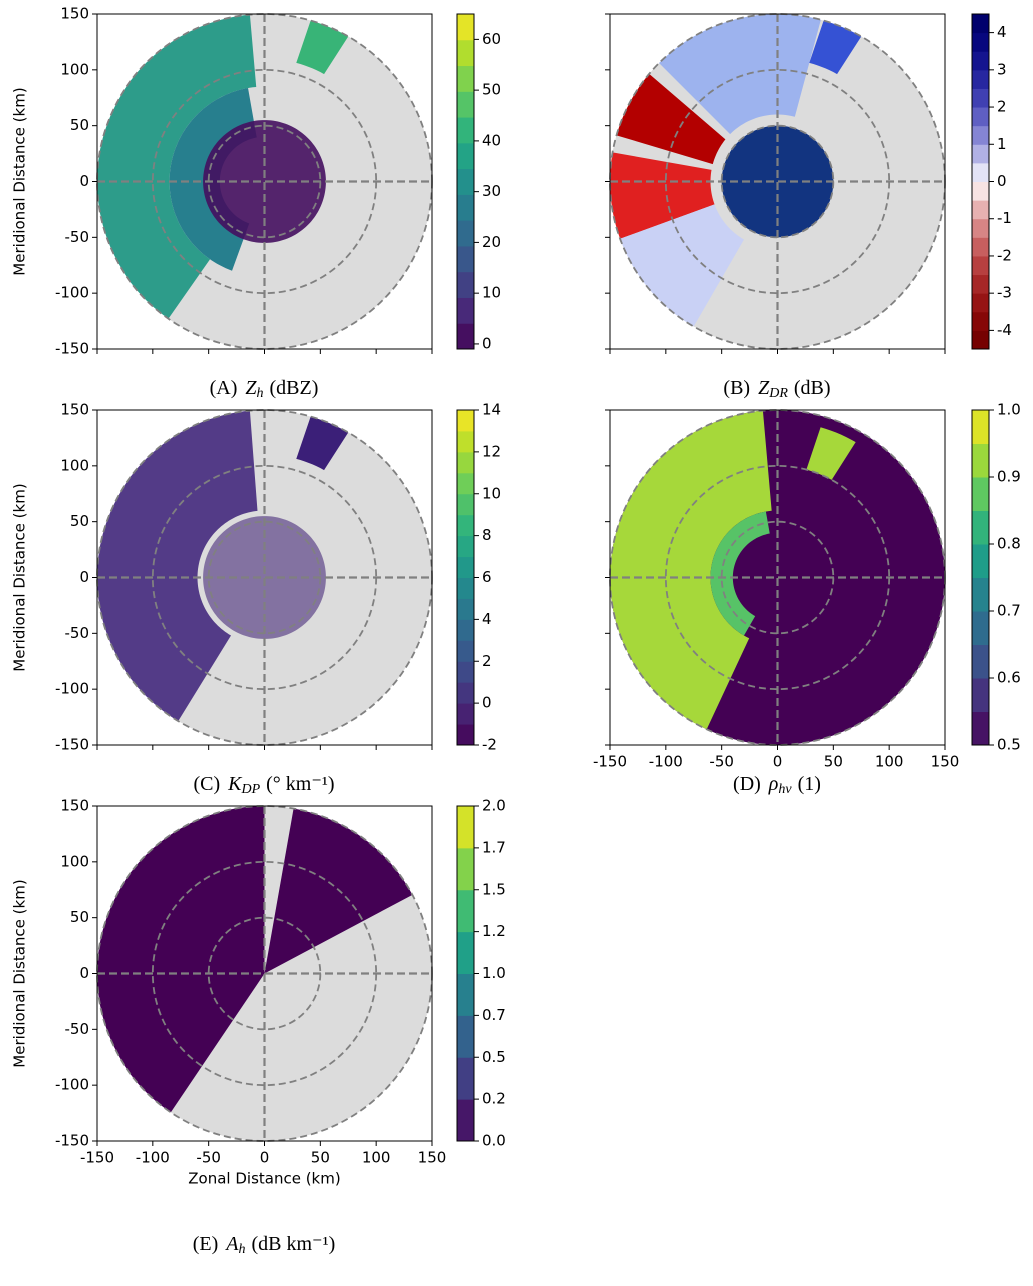  Describe the element at coordinates (778, 393) in the screenshot. I see `caption-subscript: DR` at that location.